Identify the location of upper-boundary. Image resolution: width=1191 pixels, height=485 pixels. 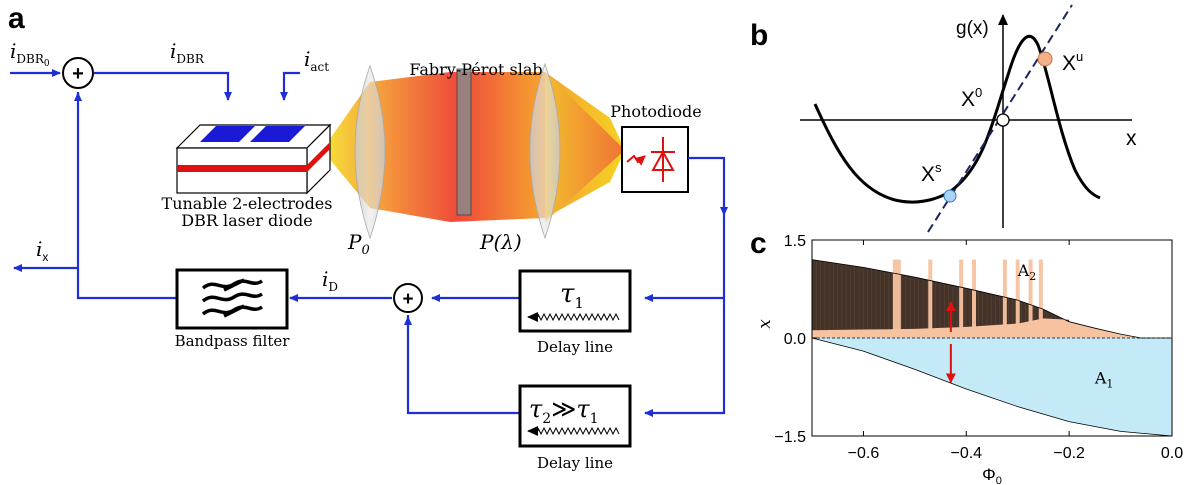
(991, 299).